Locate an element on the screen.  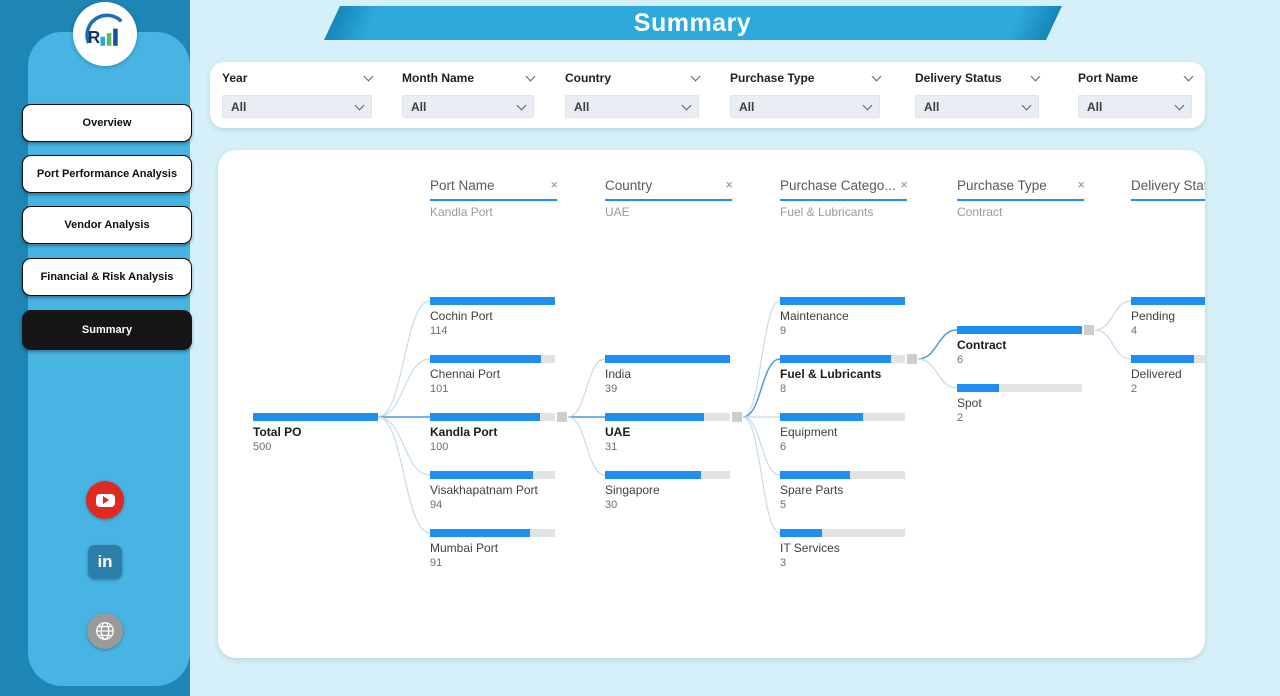
filter-dropdown-country: All is located at coordinates (632, 106).